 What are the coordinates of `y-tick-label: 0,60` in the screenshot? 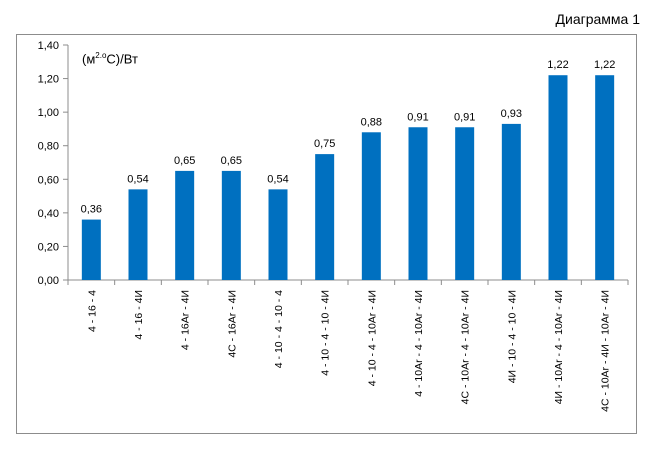 It's located at (48, 180).